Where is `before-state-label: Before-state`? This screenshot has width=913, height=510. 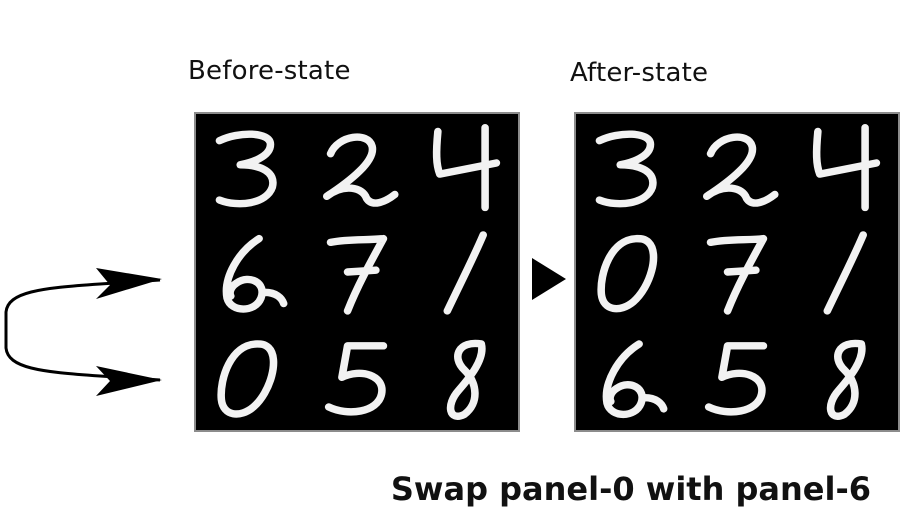
before-state-label: Before-state is located at coordinates (269, 71).